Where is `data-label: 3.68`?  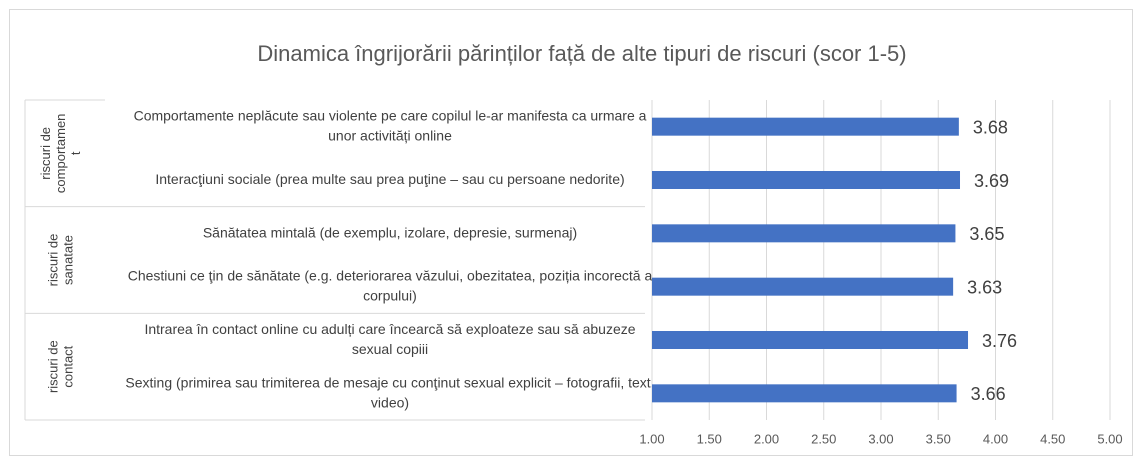 data-label: 3.68 is located at coordinates (990, 127).